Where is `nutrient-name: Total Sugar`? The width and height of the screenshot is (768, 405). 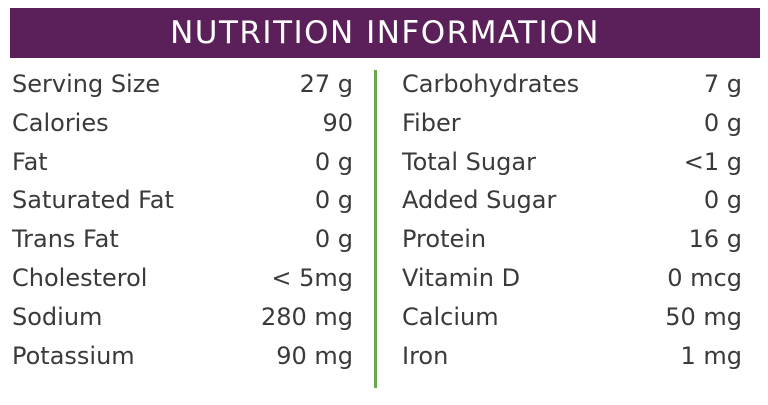 nutrient-name: Total Sugar is located at coordinates (469, 161).